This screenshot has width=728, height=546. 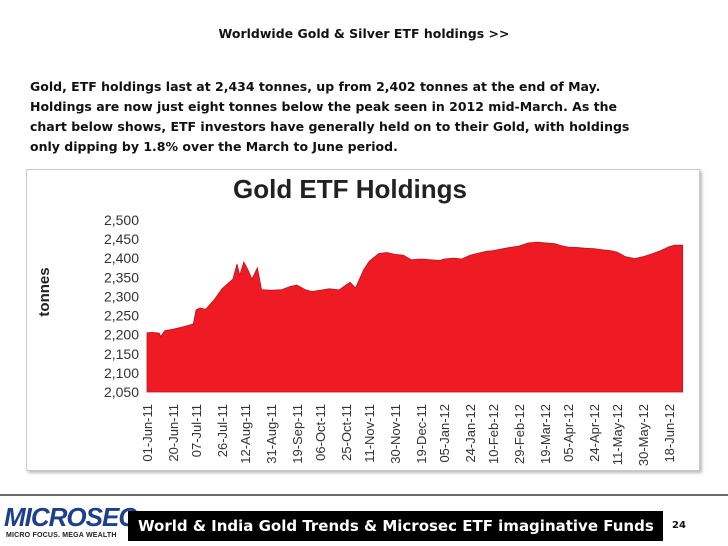 What do you see at coordinates (421, 434) in the screenshot?
I see `x-tick-label: 19-Dec-11` at bounding box center [421, 434].